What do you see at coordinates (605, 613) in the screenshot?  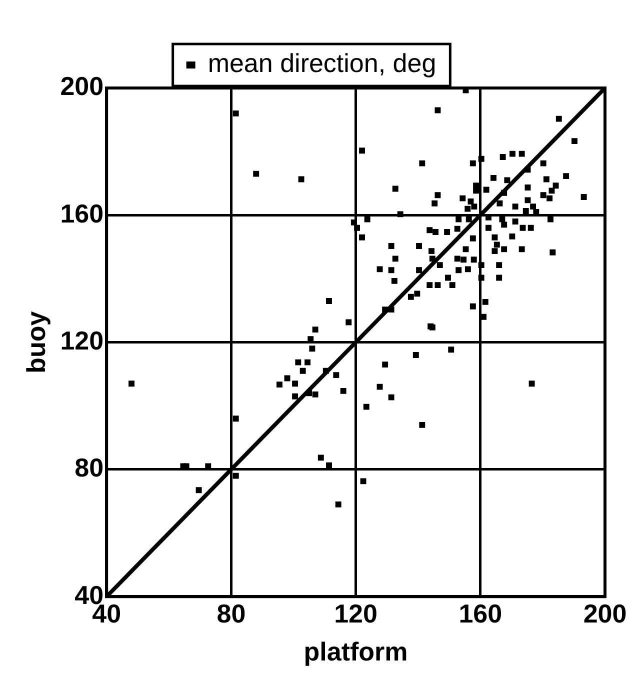 I see `x-tick-label: 200` at bounding box center [605, 613].